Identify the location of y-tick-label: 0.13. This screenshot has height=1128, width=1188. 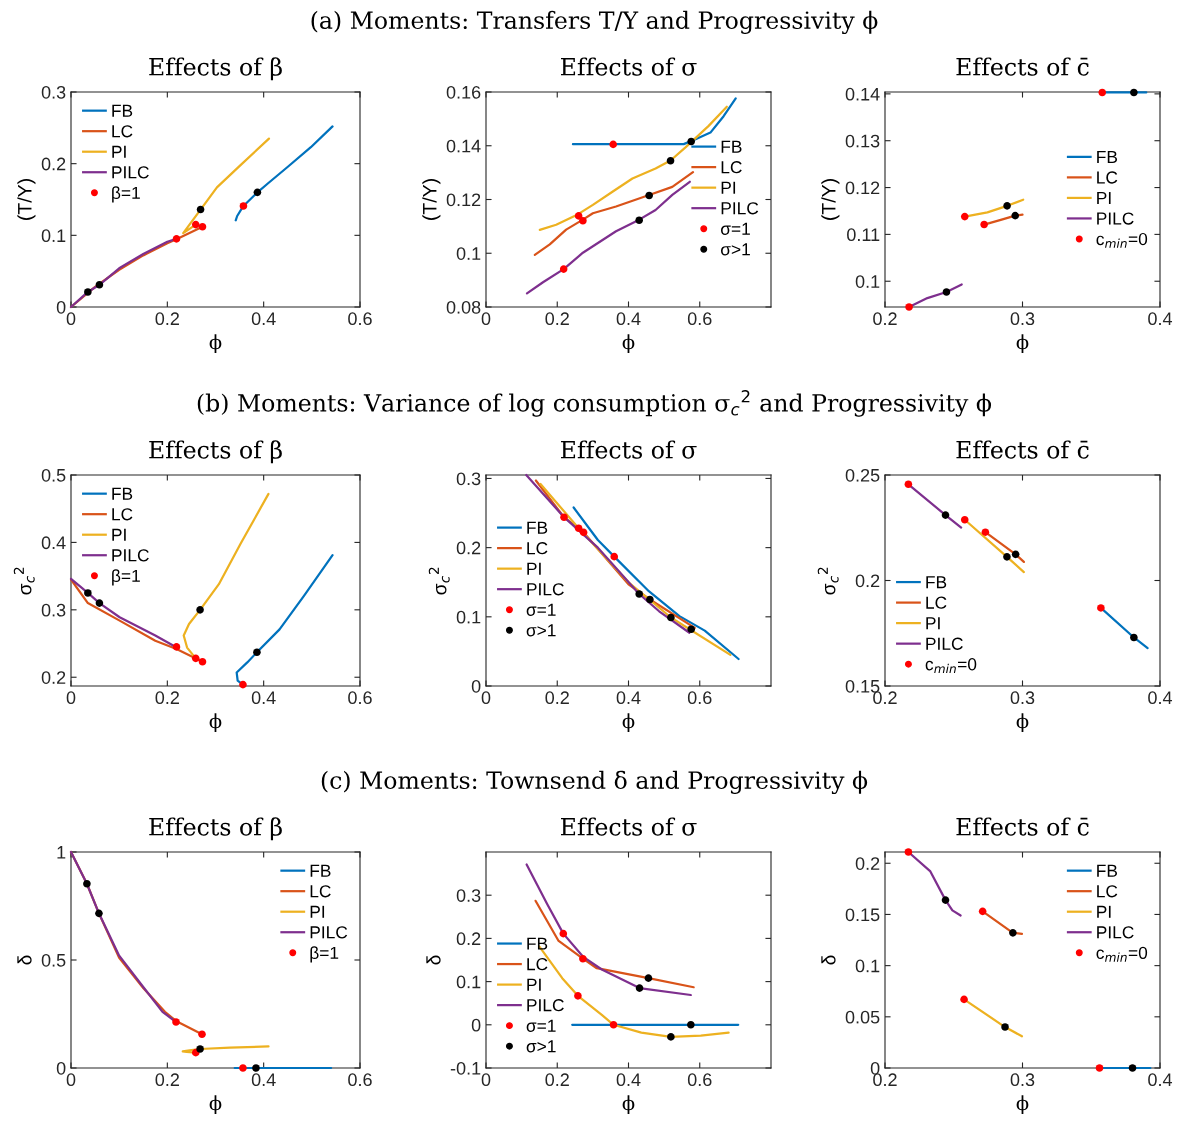
(862, 141).